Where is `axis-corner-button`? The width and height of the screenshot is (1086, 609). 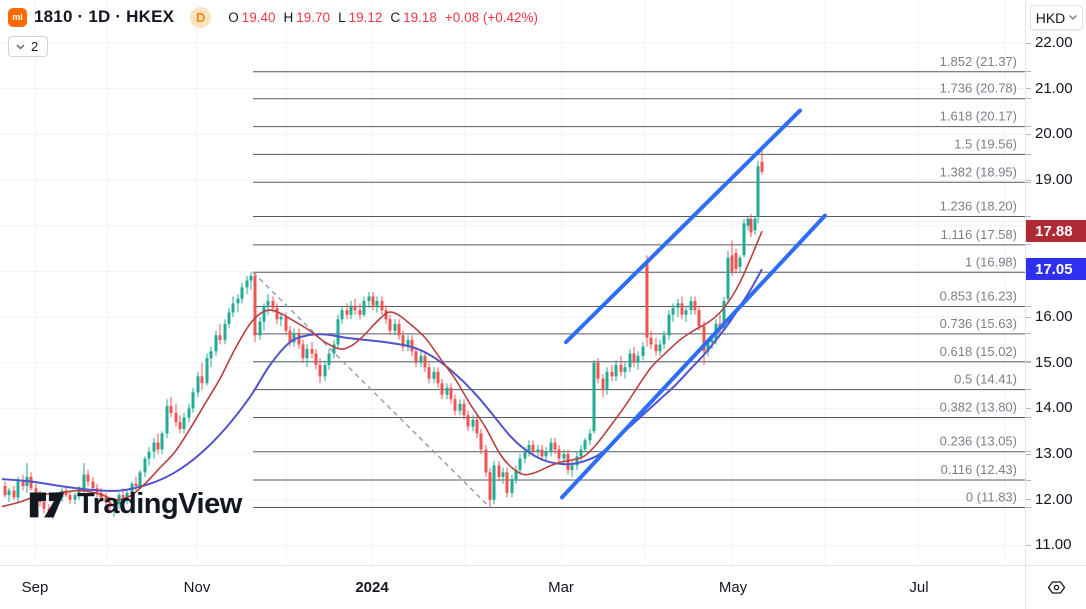
axis-corner-button is located at coordinates (1055, 587).